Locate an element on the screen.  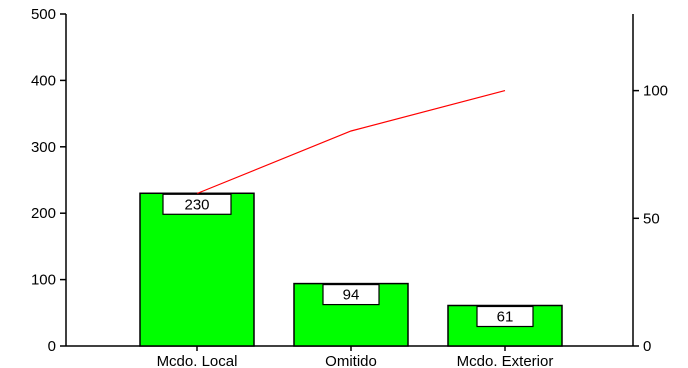
y-tick-label-4: 400 is located at coordinates (43, 80).